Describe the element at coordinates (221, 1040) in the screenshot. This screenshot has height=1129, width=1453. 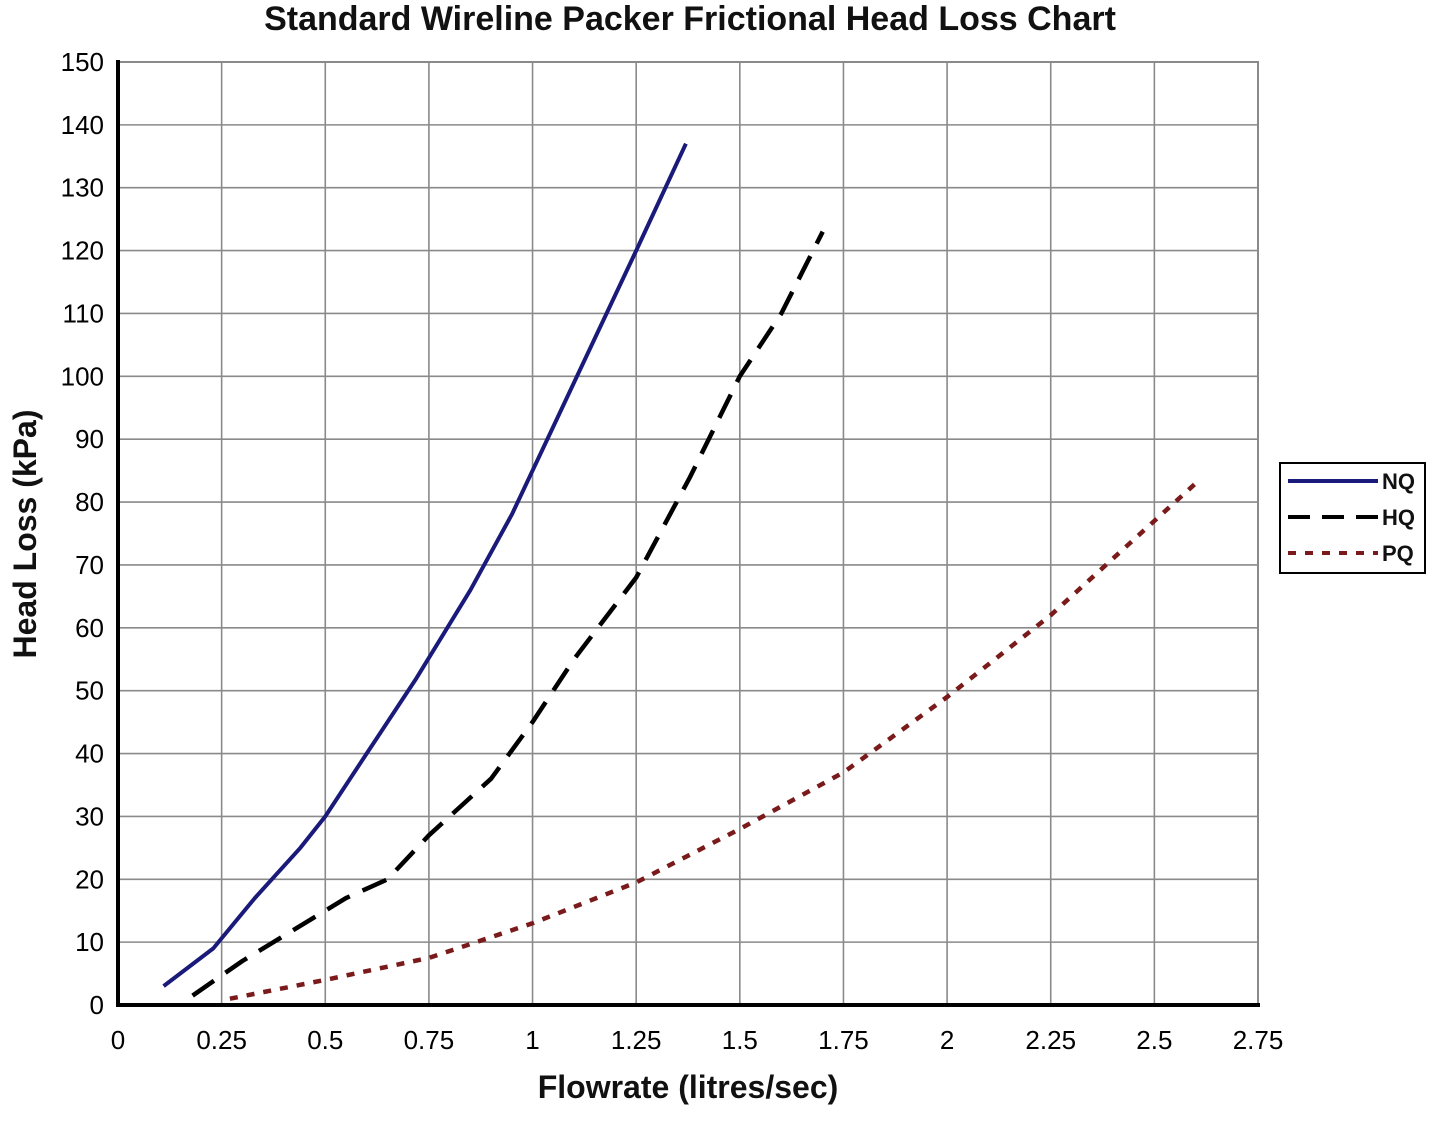
I see `x-tick-label: 0.25` at that location.